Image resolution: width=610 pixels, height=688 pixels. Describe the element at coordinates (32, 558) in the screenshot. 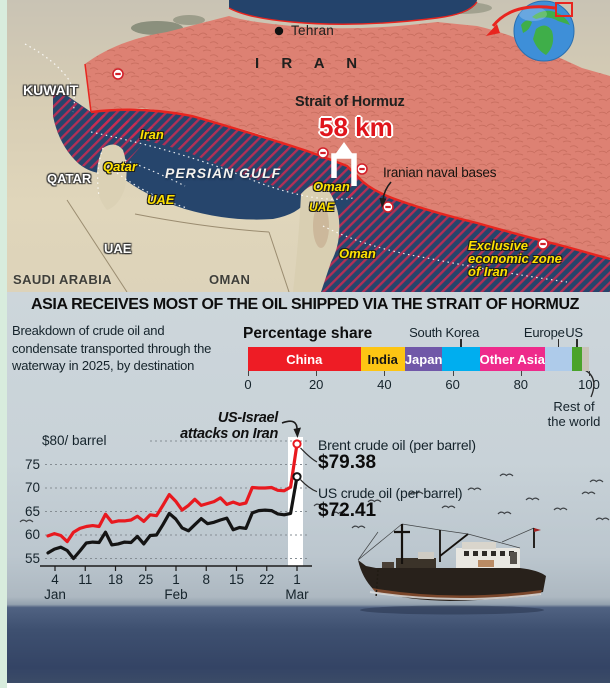

I see `y-axis-tick-label: 55` at that location.